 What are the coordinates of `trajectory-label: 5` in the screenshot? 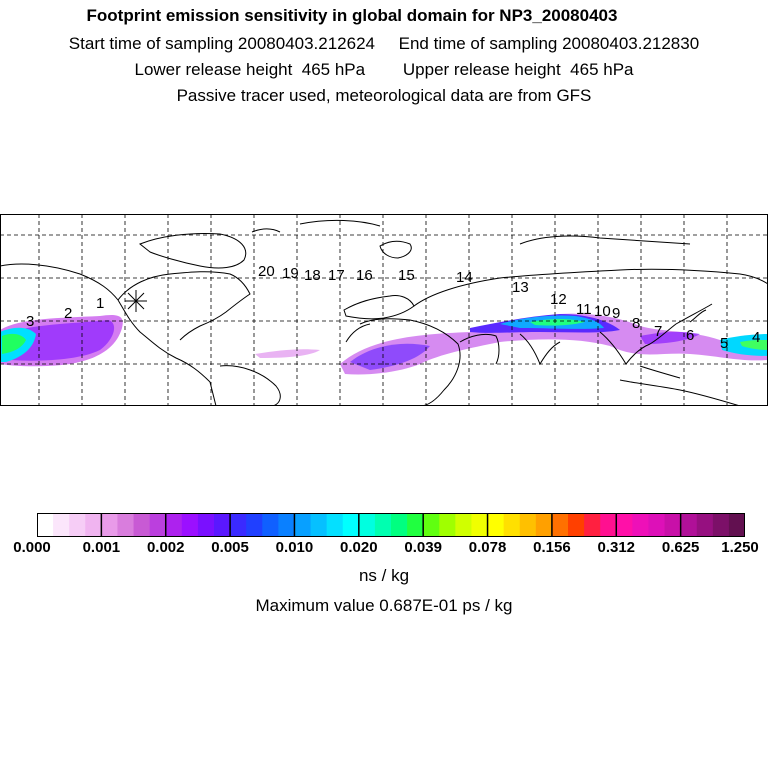 It's located at (724, 343).